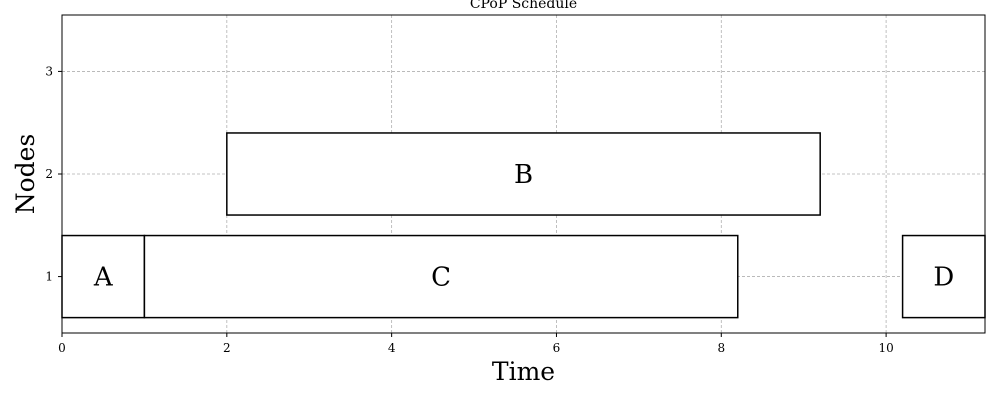 The height and width of the screenshot is (400, 1000). I want to click on task-bar-a, so click(103, 276).